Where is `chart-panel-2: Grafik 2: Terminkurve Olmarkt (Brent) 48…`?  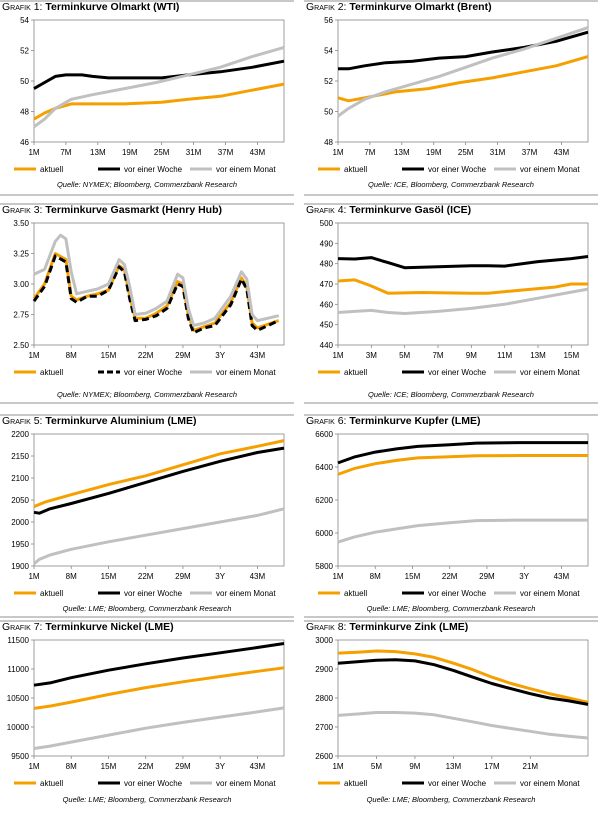
chart-panel-2: Grafik 2: Terminkurve Olmarkt (Brent) 48… is located at coordinates (451, 100).